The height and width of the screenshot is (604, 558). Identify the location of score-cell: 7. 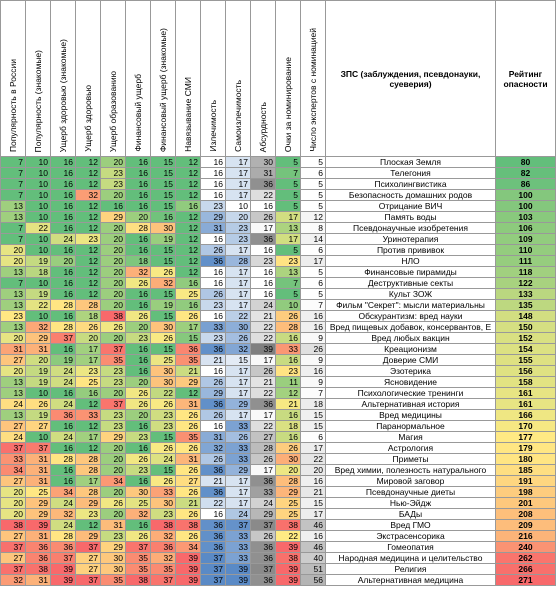
(13, 173).